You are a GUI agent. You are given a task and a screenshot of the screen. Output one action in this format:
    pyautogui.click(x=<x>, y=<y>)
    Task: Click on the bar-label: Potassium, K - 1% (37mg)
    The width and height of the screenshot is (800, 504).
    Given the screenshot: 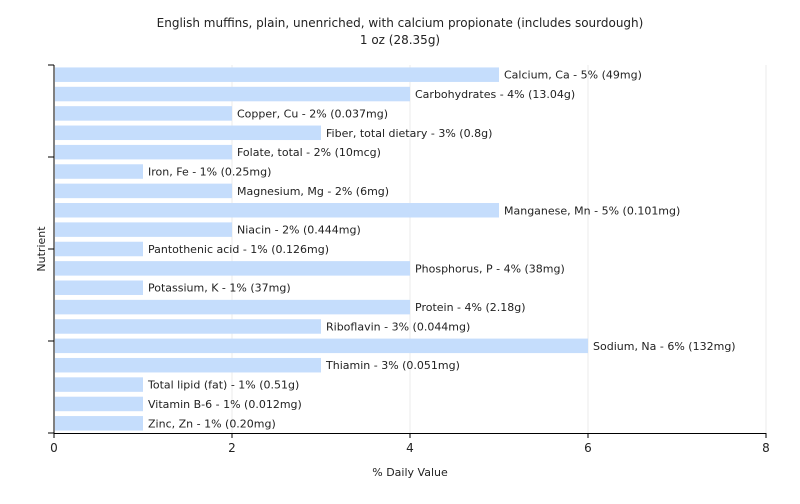 What is the action you would take?
    pyautogui.click(x=219, y=288)
    